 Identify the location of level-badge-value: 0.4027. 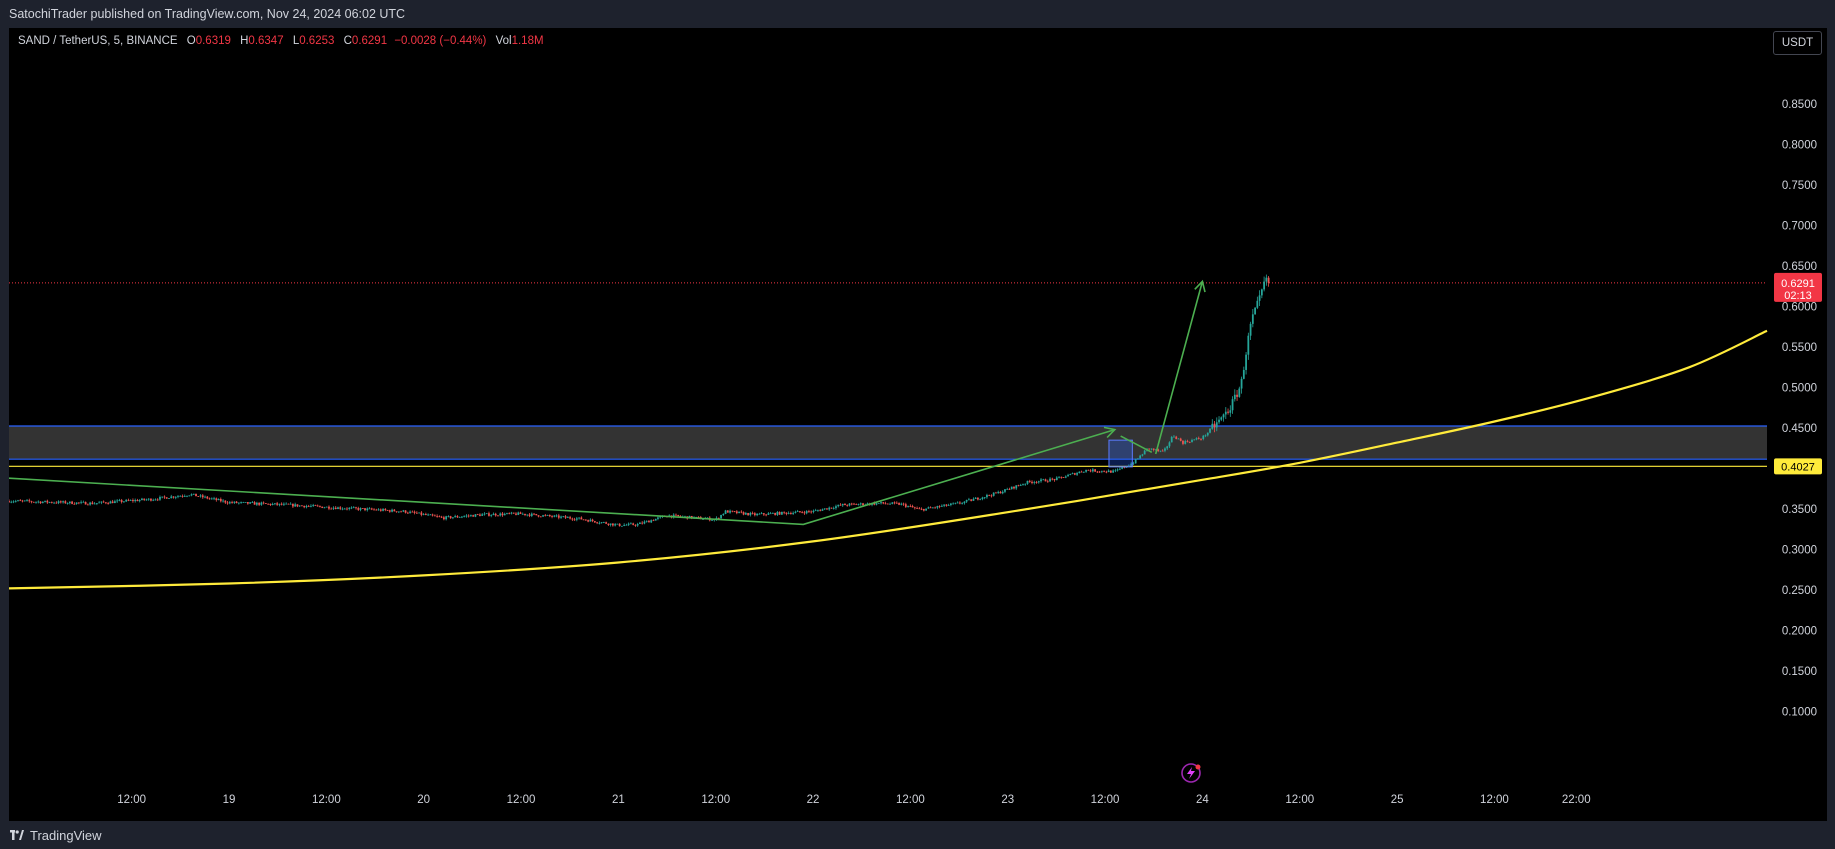
(1798, 467).